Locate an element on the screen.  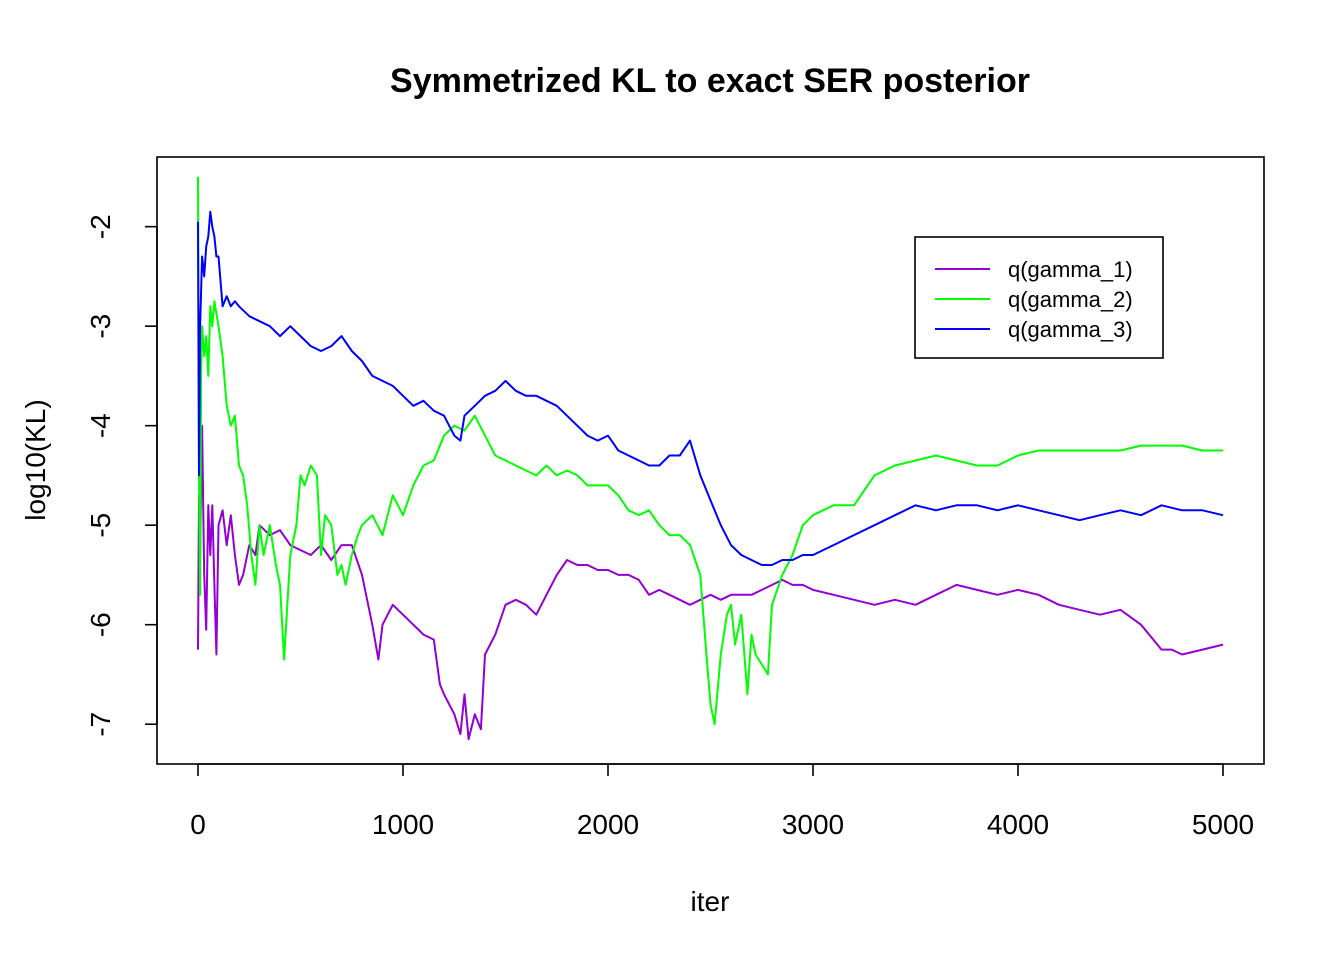
x-tick-label: 1000 is located at coordinates (403, 824).